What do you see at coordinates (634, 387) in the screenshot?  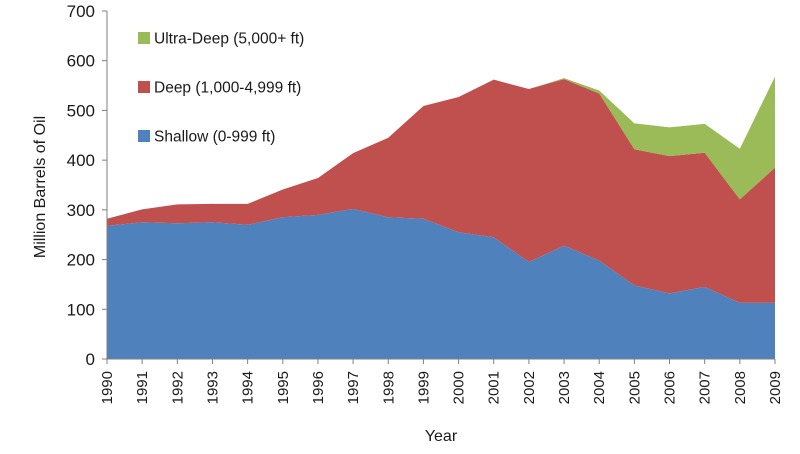 I see `x-tick-label: 2005` at bounding box center [634, 387].